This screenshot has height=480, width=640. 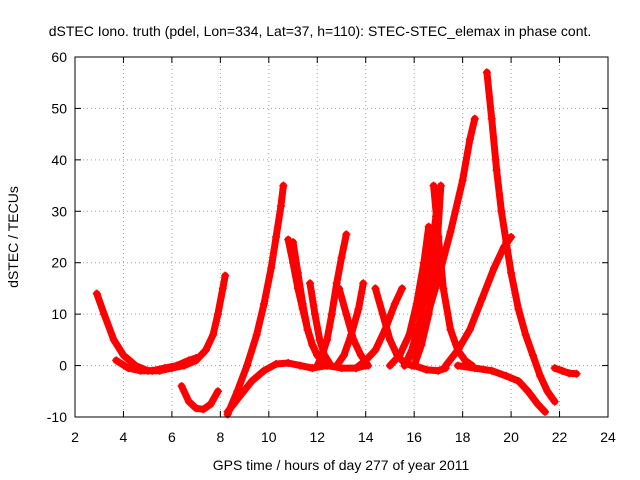 I want to click on y-tick-label: 0, so click(x=63, y=366).